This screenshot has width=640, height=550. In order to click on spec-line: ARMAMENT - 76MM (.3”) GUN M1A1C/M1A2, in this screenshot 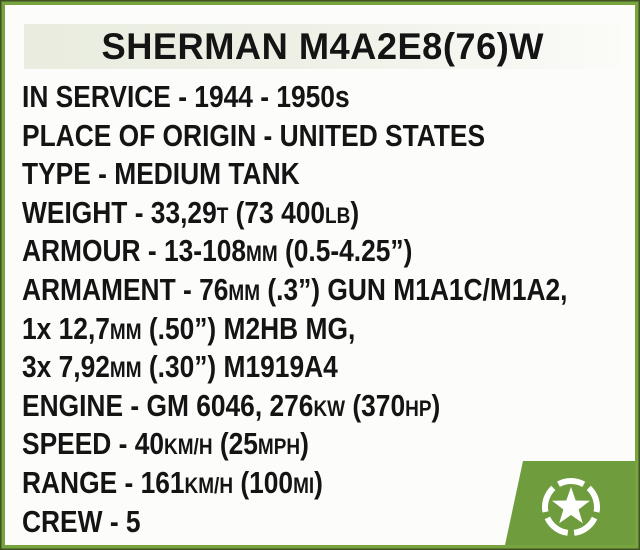, I will do `click(331, 290)`.